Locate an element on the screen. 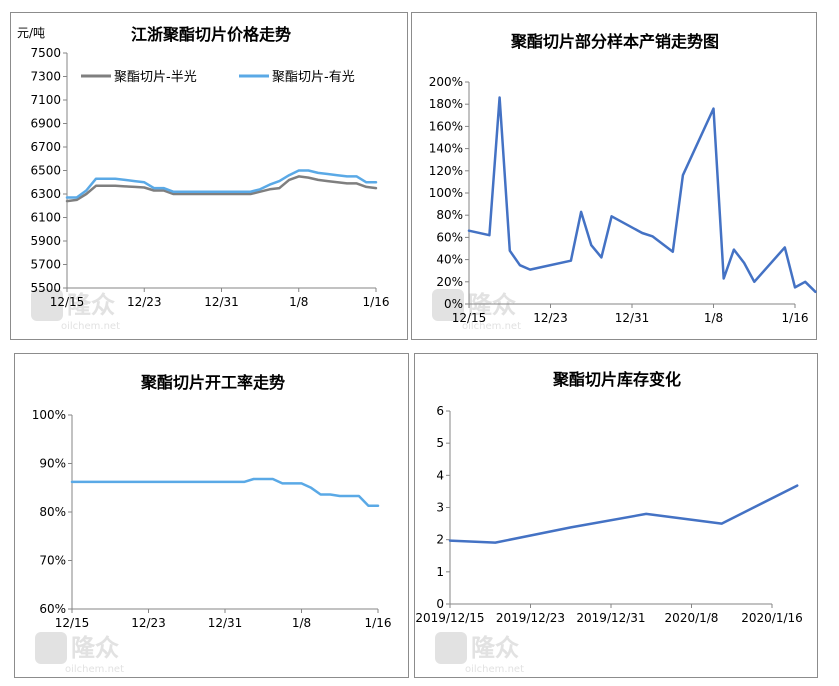 This screenshot has width=839, height=686. y-tick-label: 160% is located at coordinates (446, 126).